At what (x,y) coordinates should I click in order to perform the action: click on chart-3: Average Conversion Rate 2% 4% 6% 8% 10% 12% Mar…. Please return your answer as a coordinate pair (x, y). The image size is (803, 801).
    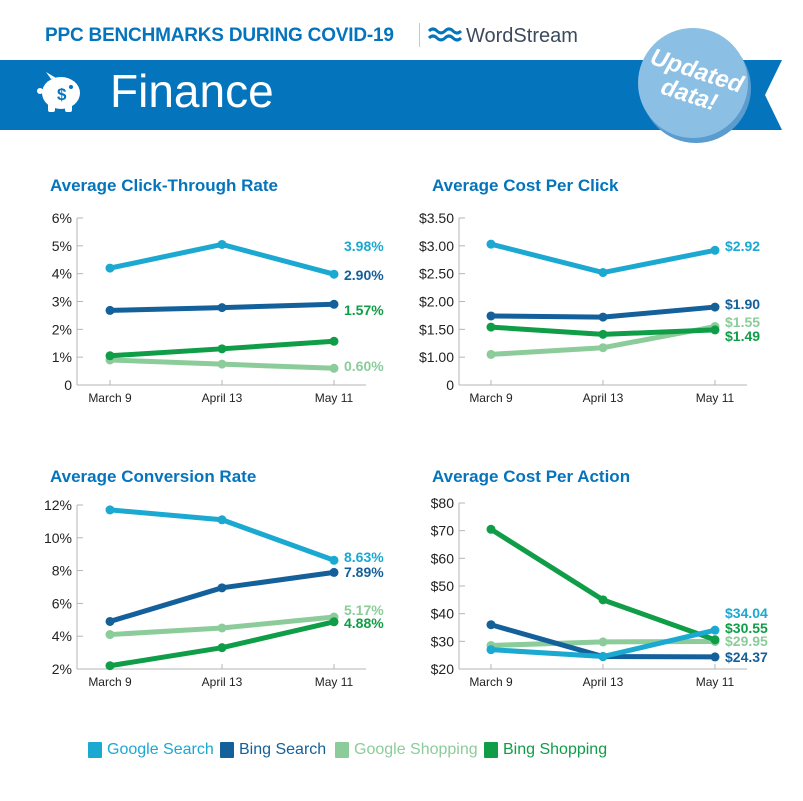
    Looking at the image, I should click on (214, 578).